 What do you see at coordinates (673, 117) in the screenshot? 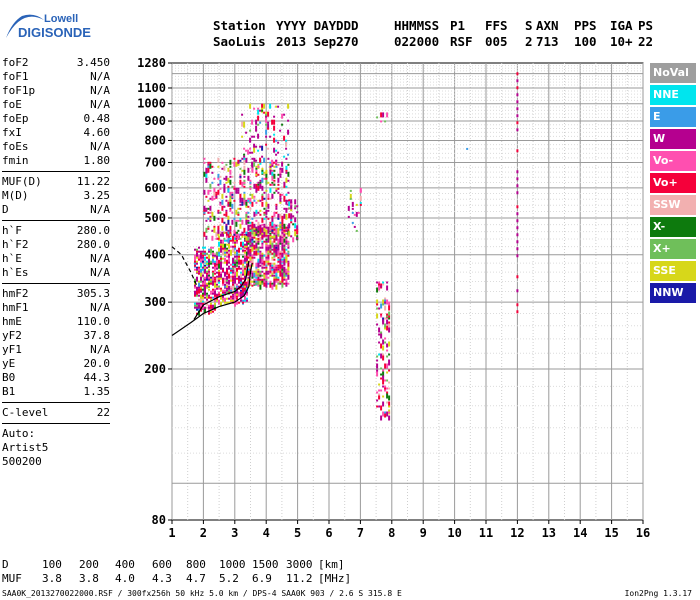
I see `legend-item-e: E` at bounding box center [673, 117].